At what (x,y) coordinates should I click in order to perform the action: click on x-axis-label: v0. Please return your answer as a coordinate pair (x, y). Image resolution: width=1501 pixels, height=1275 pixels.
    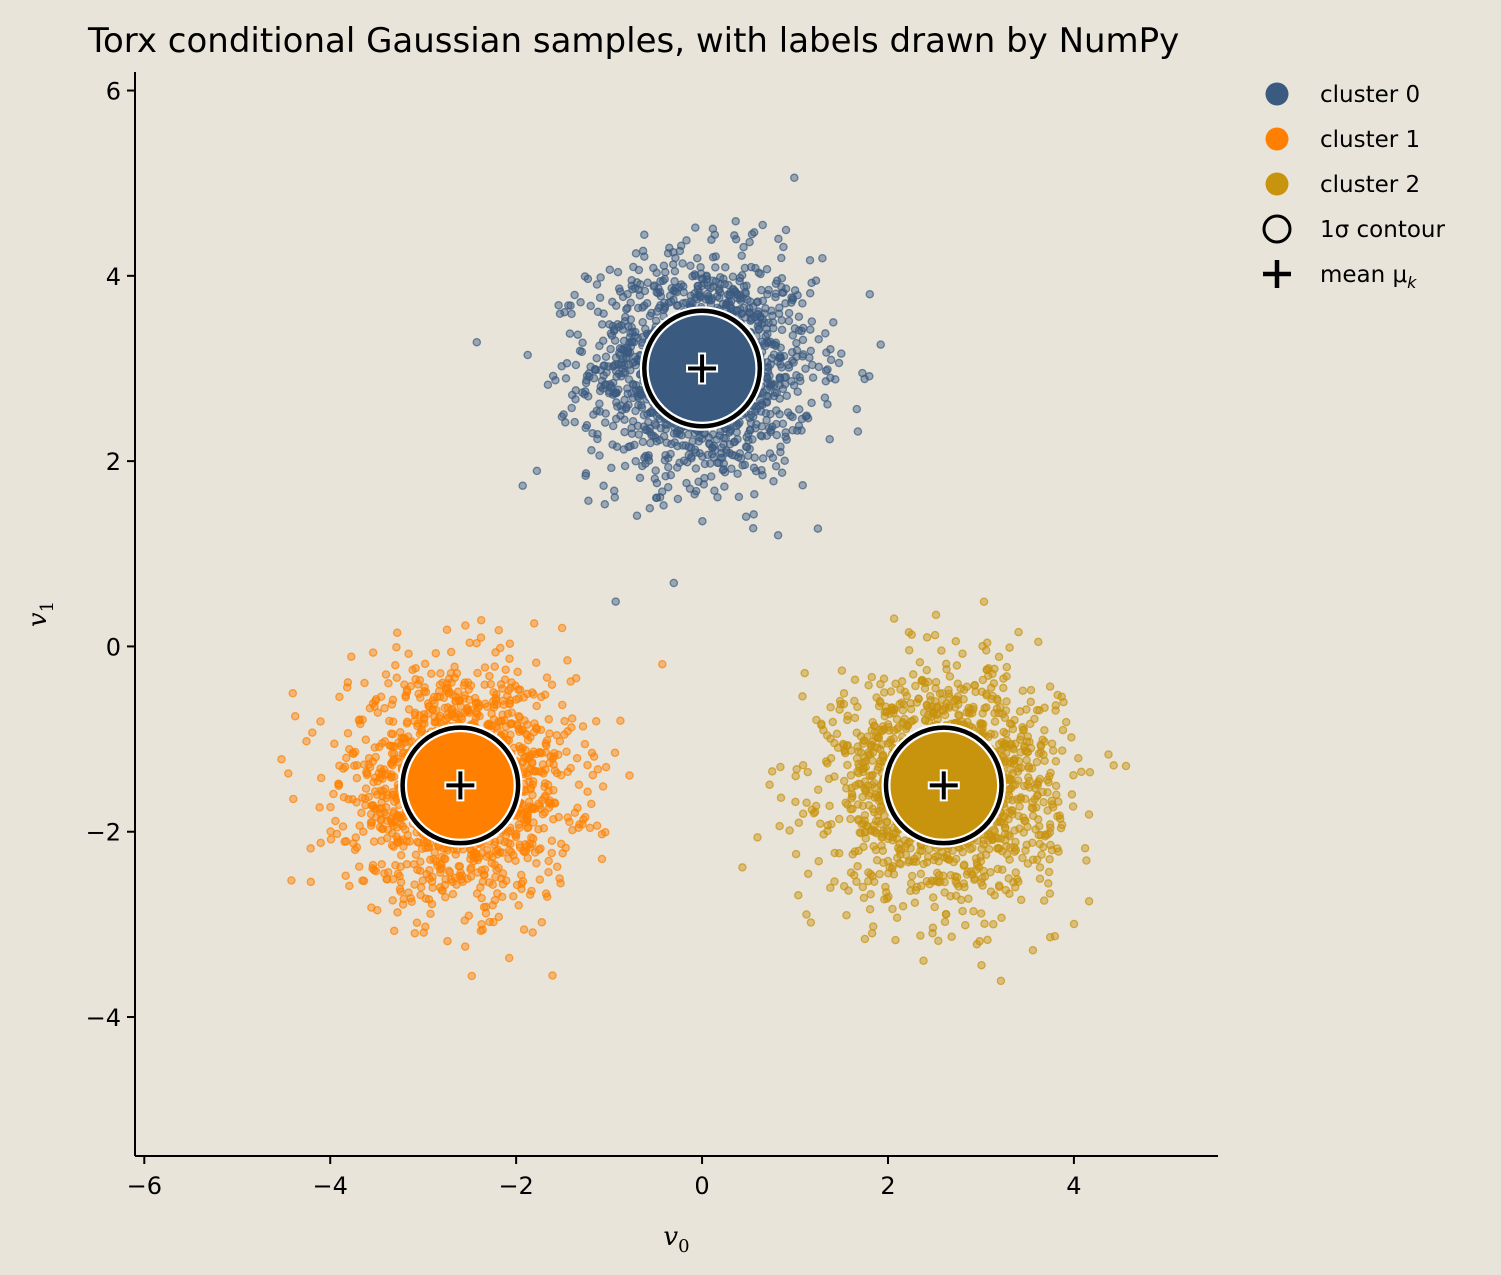
    Looking at the image, I should click on (676, 1239).